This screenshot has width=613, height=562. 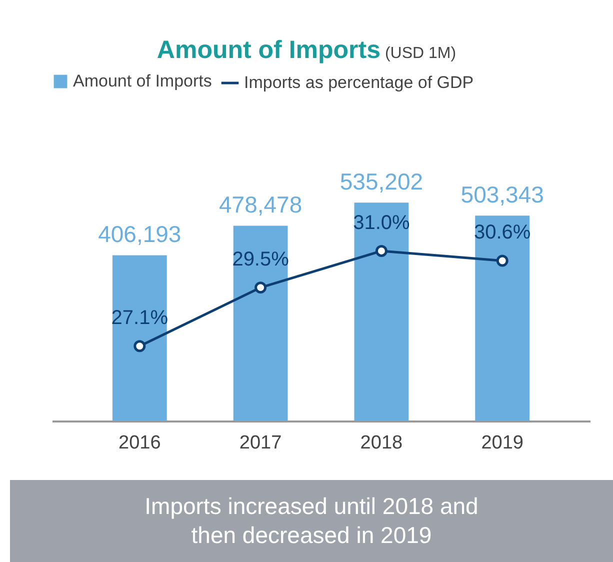 I want to click on x-tick-label: 2016, so click(x=139, y=443).